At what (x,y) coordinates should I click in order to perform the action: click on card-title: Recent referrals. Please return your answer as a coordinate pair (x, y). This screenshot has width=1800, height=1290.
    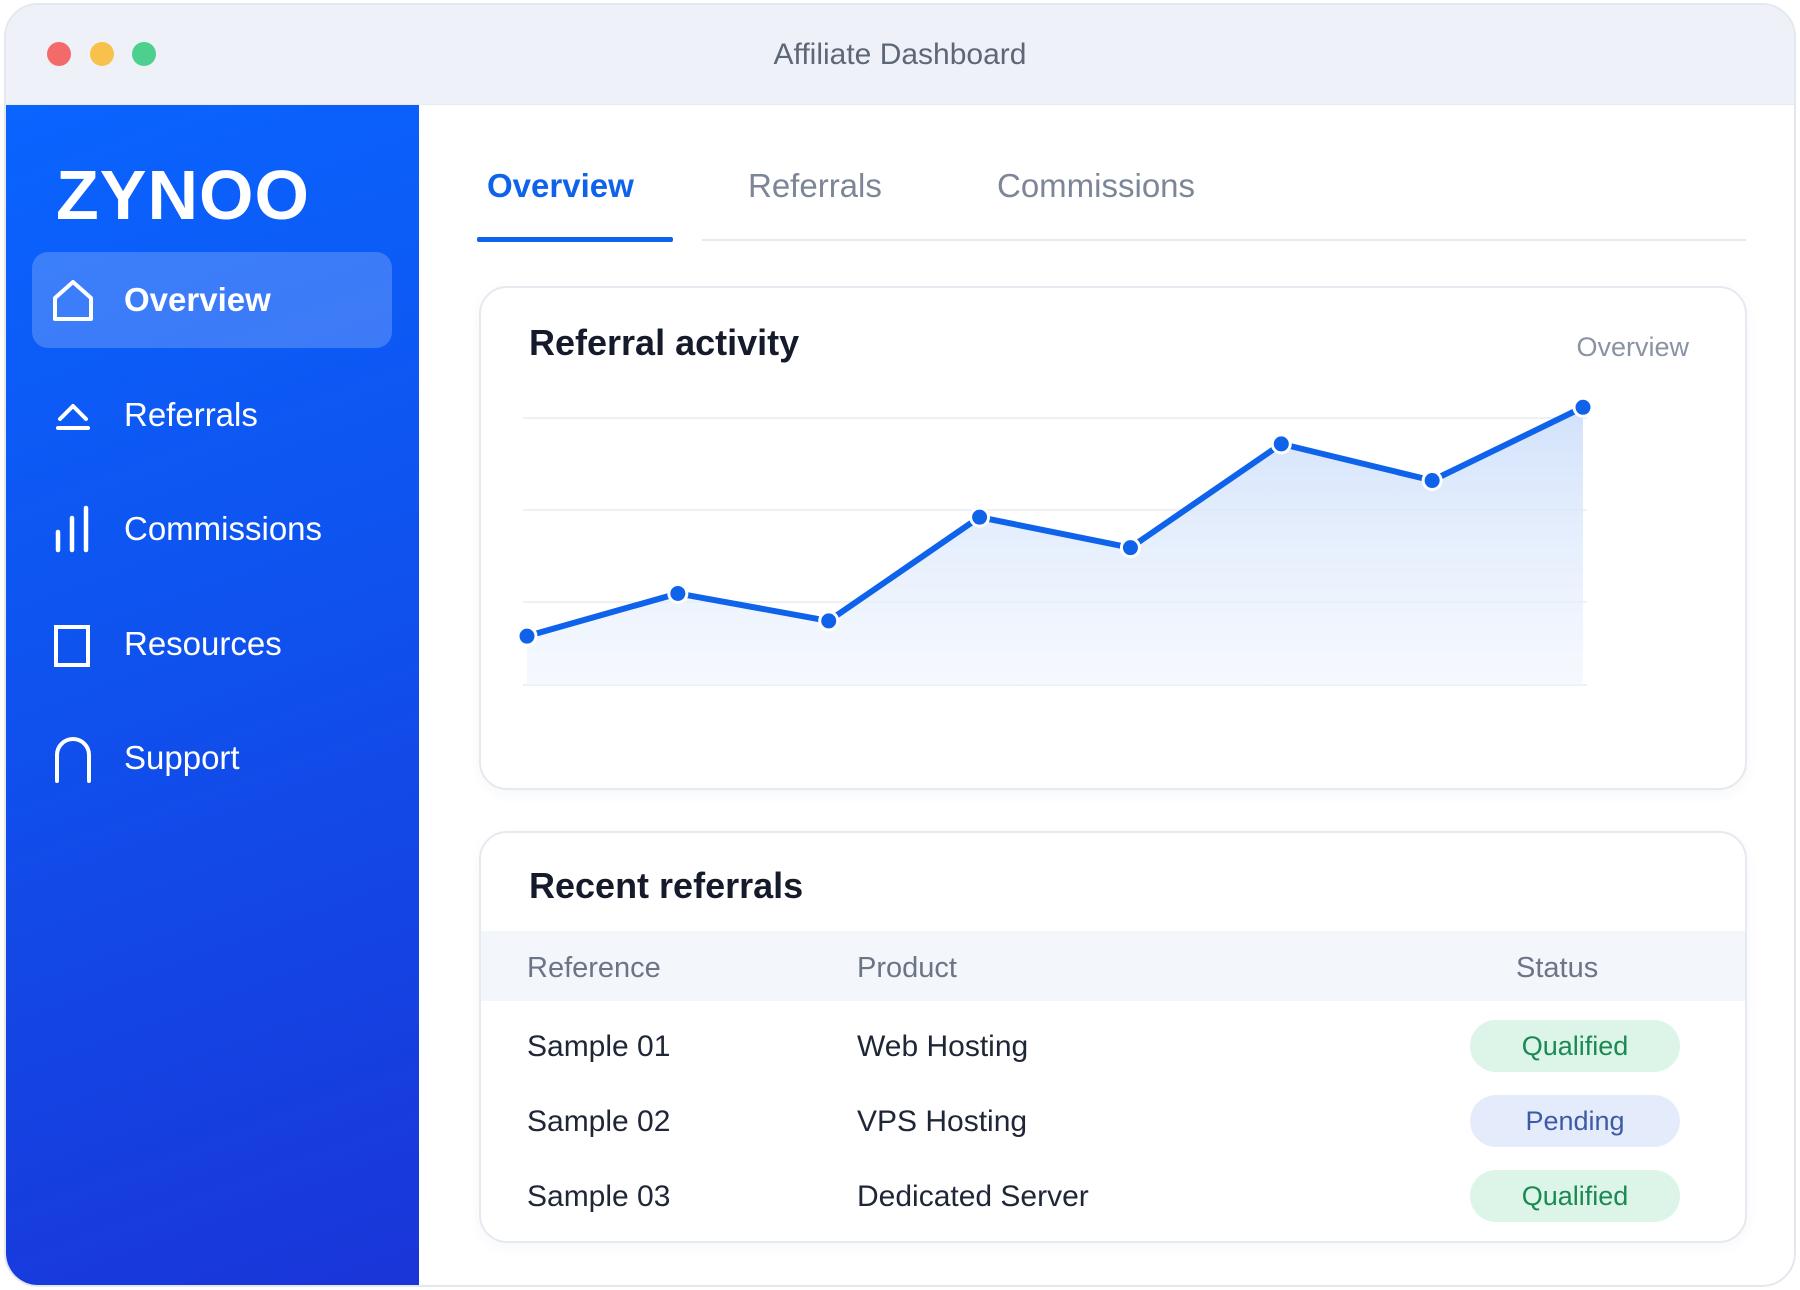
    Looking at the image, I should click on (666, 885).